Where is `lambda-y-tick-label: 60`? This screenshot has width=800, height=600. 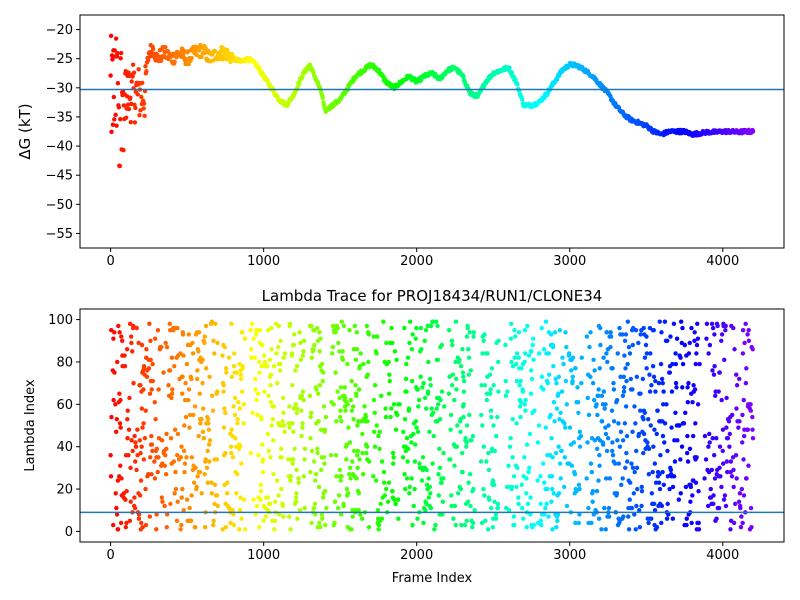
lambda-y-tick-label: 60 is located at coordinates (64, 405).